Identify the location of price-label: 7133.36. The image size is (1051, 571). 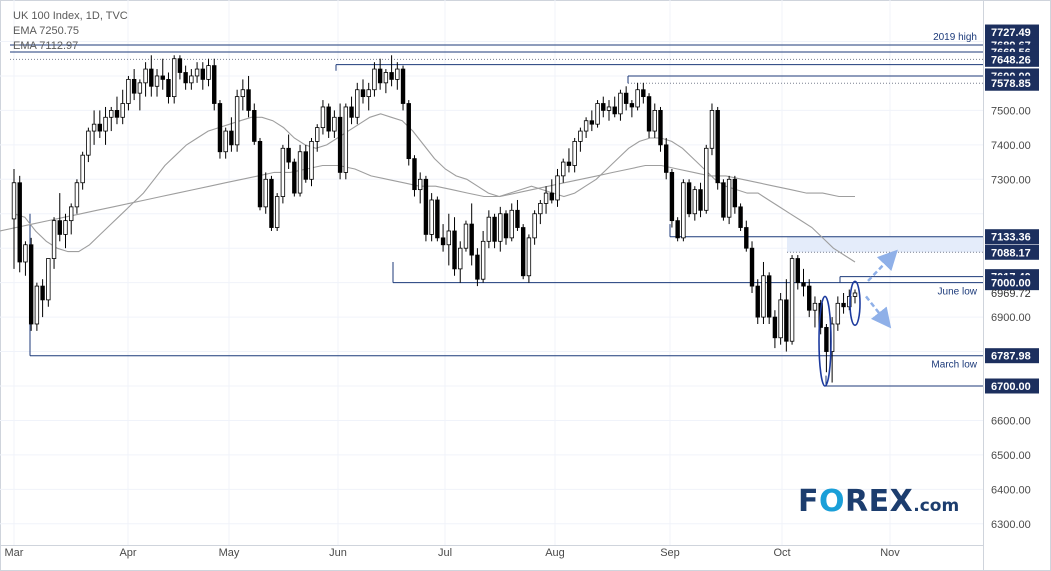
(1011, 238).